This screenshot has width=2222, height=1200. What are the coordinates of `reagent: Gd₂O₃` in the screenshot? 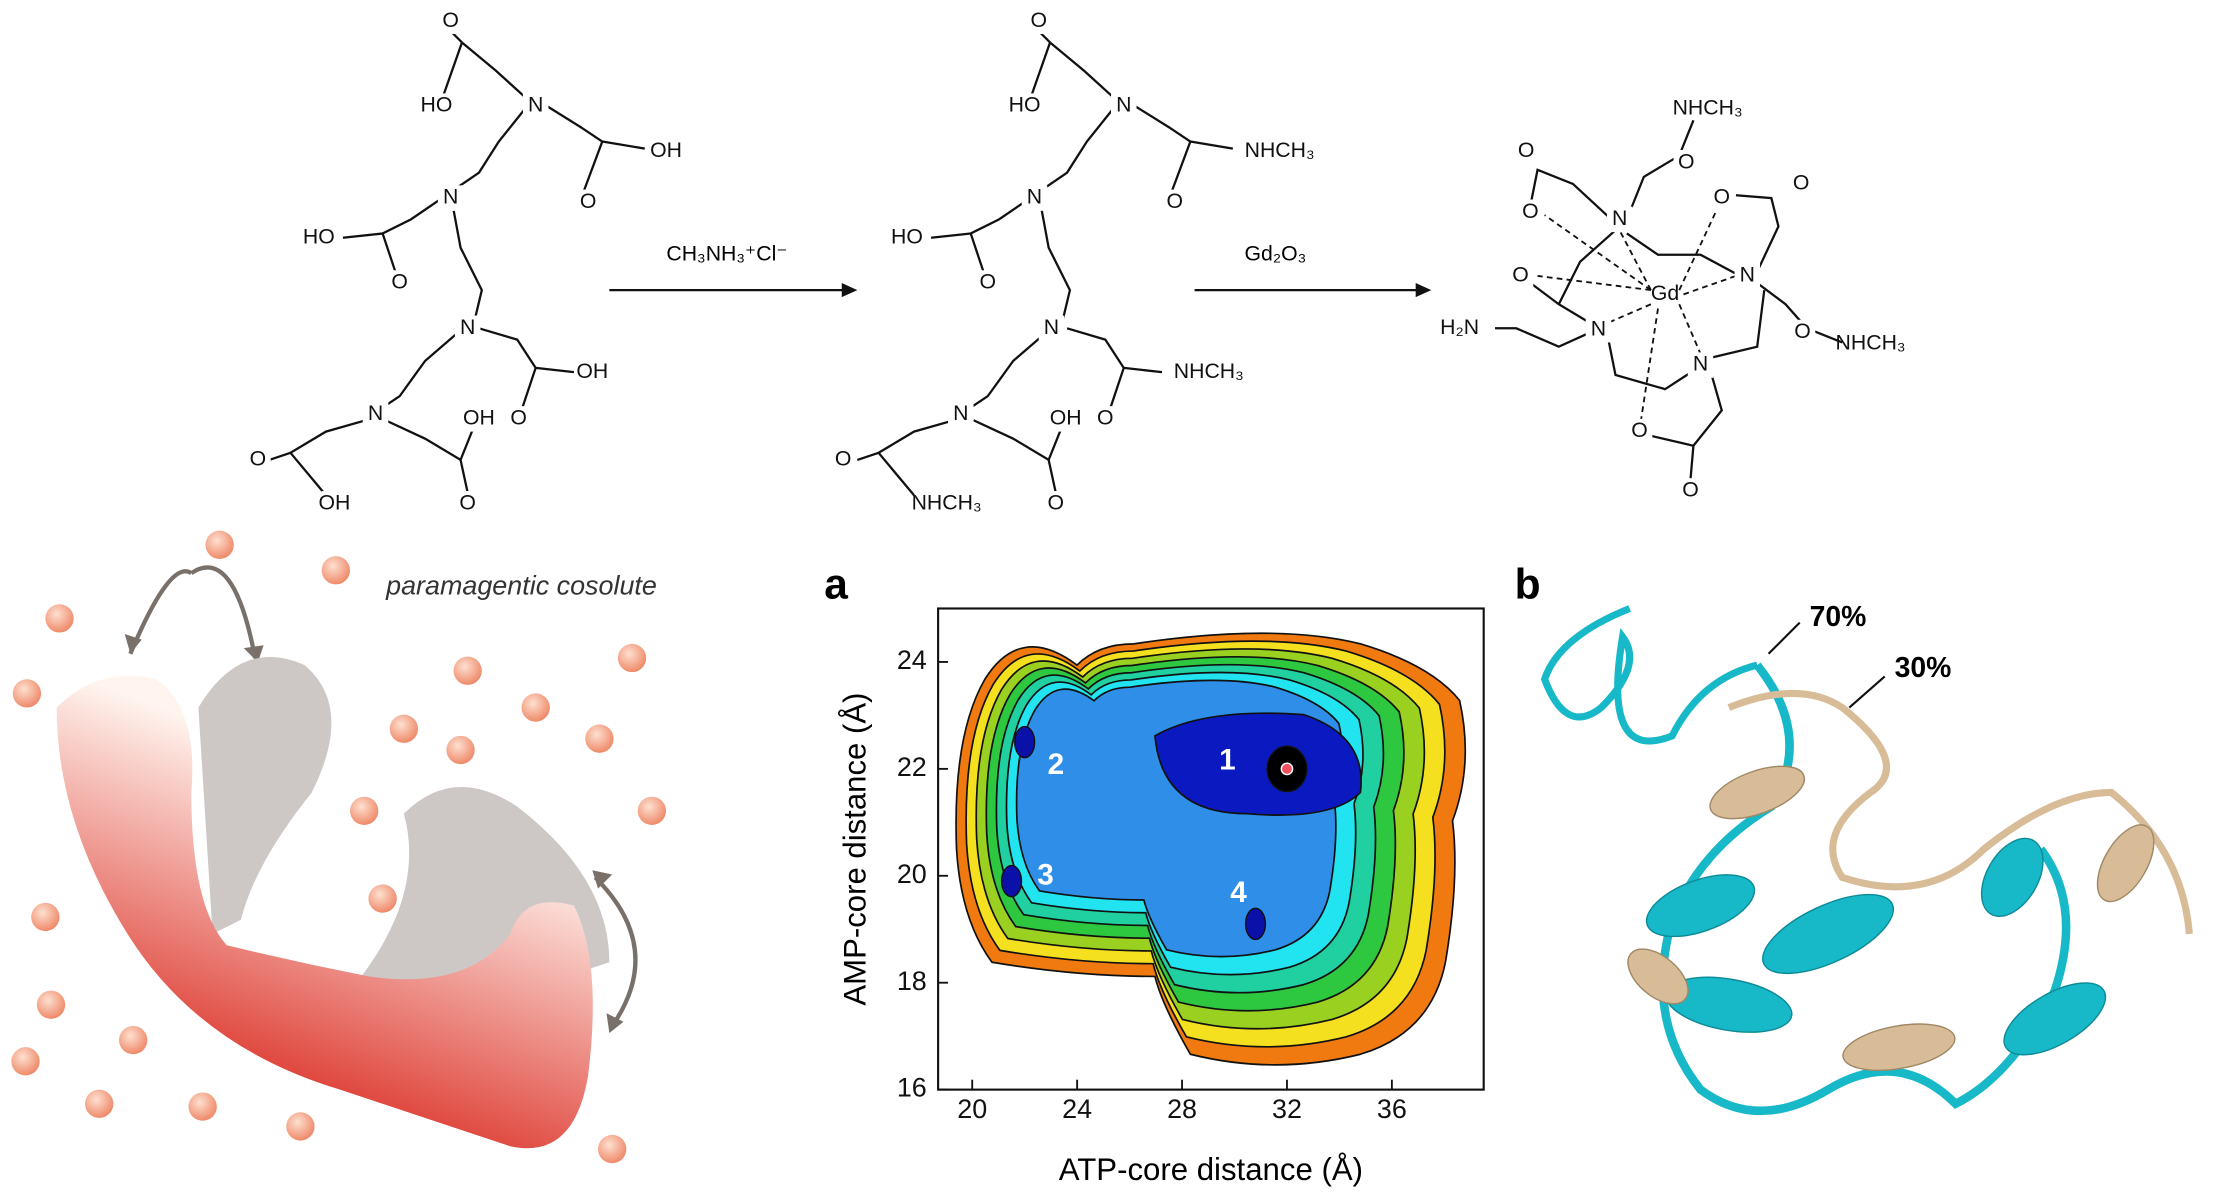 It's located at (1275, 253).